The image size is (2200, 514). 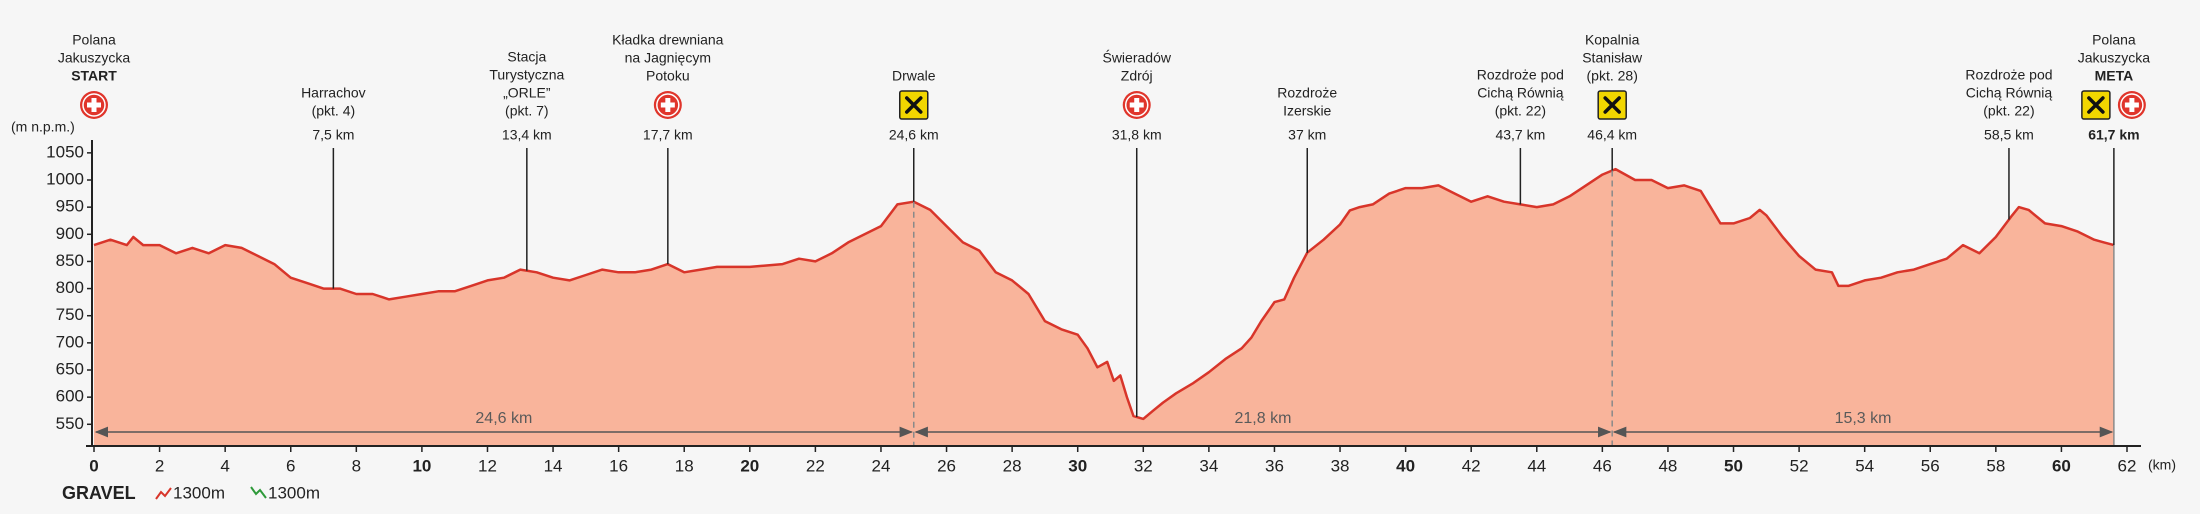 What do you see at coordinates (1612, 58) in the screenshot?
I see `waypoint-name: Stanisław` at bounding box center [1612, 58].